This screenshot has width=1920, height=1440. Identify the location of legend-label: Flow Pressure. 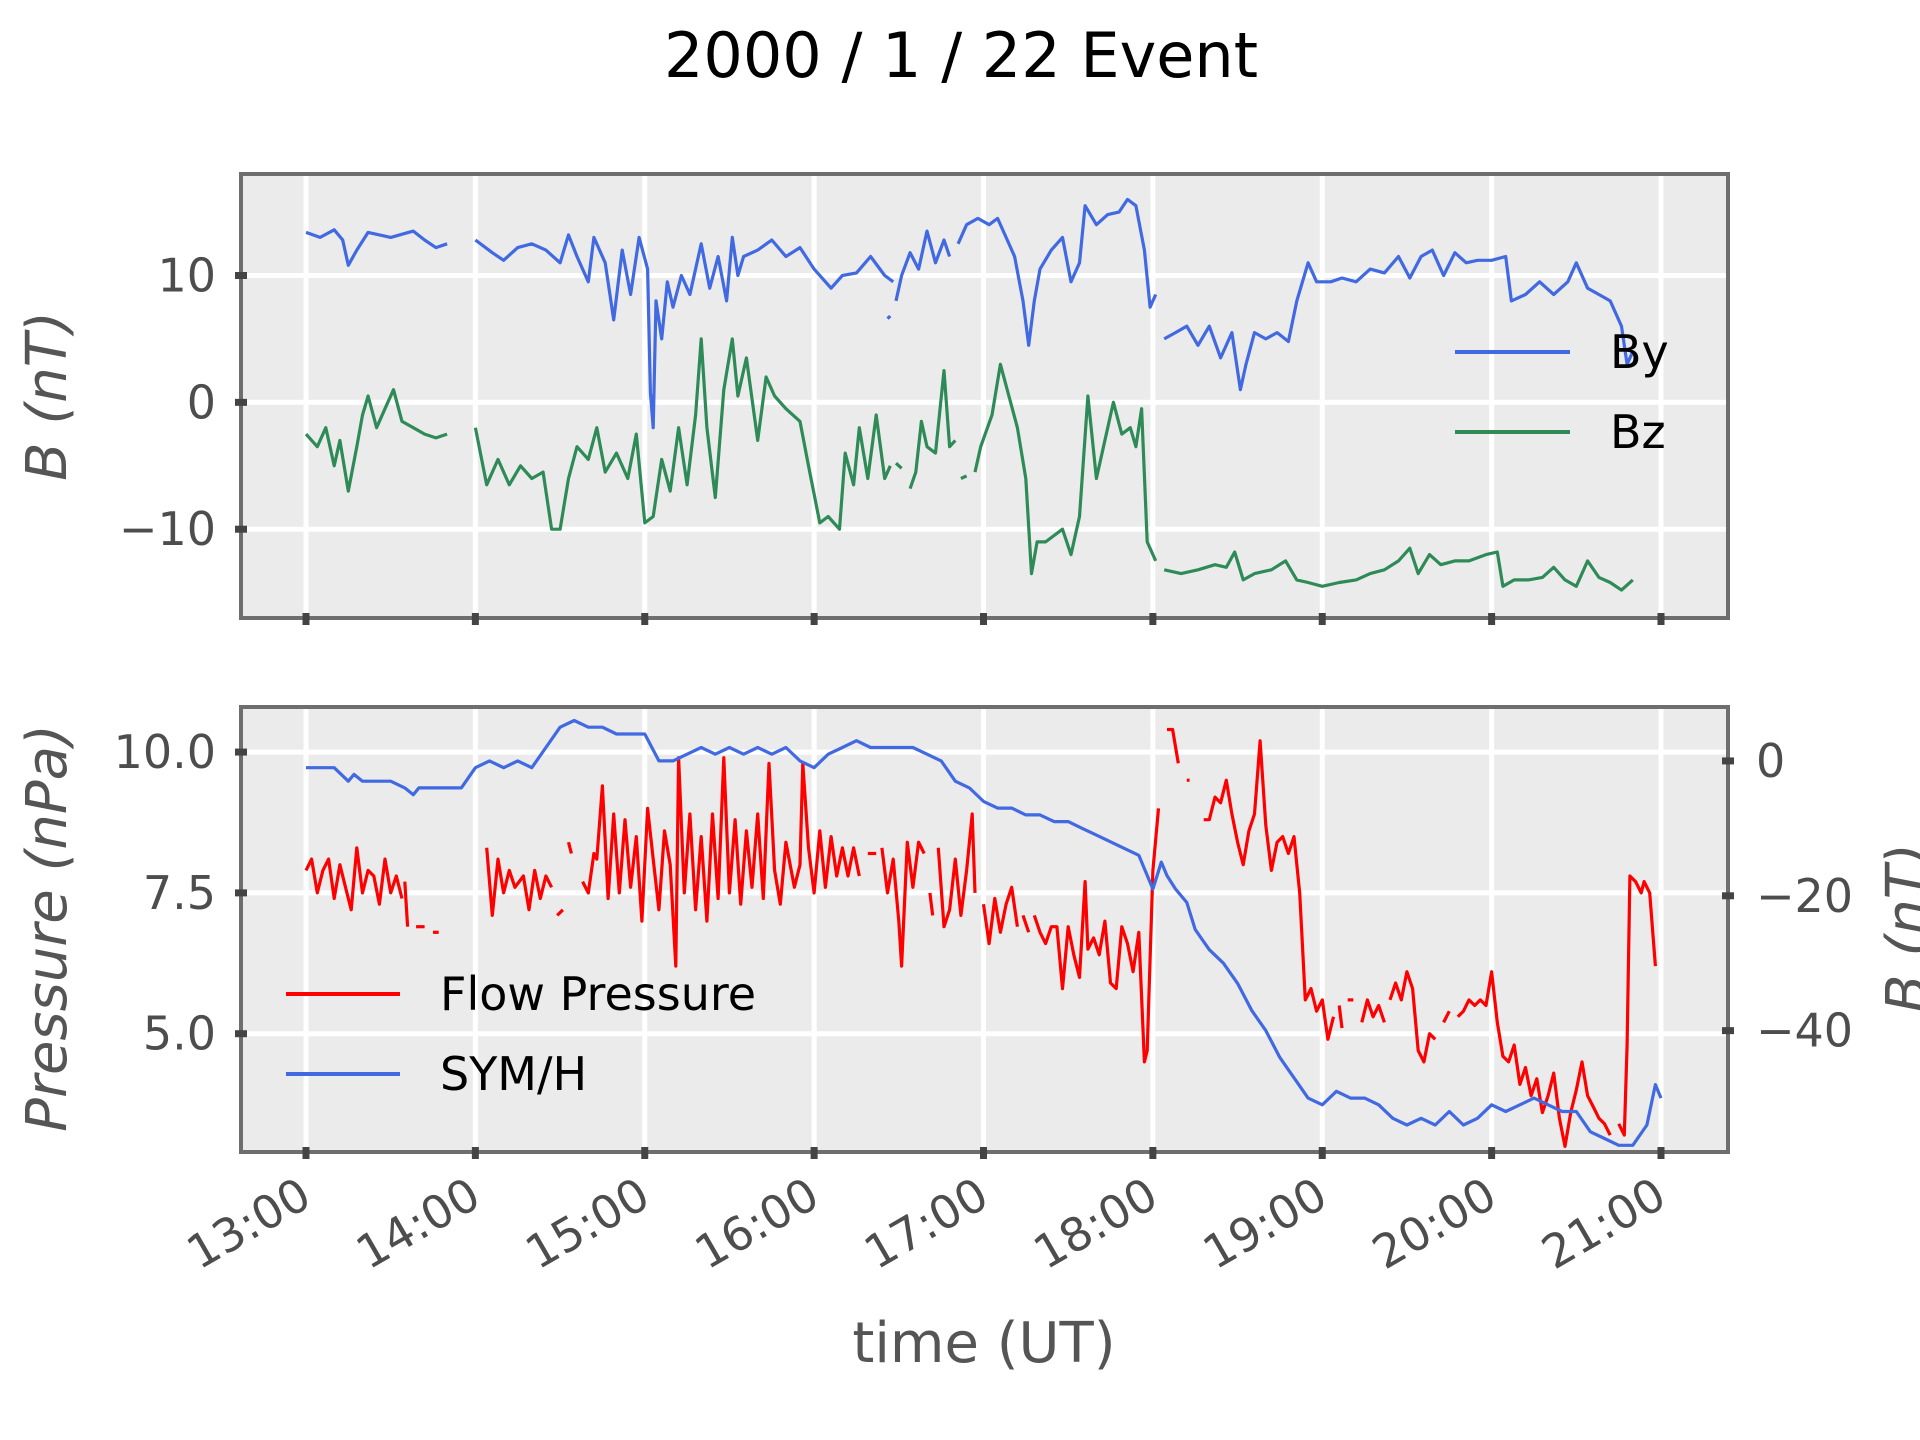
(598, 994).